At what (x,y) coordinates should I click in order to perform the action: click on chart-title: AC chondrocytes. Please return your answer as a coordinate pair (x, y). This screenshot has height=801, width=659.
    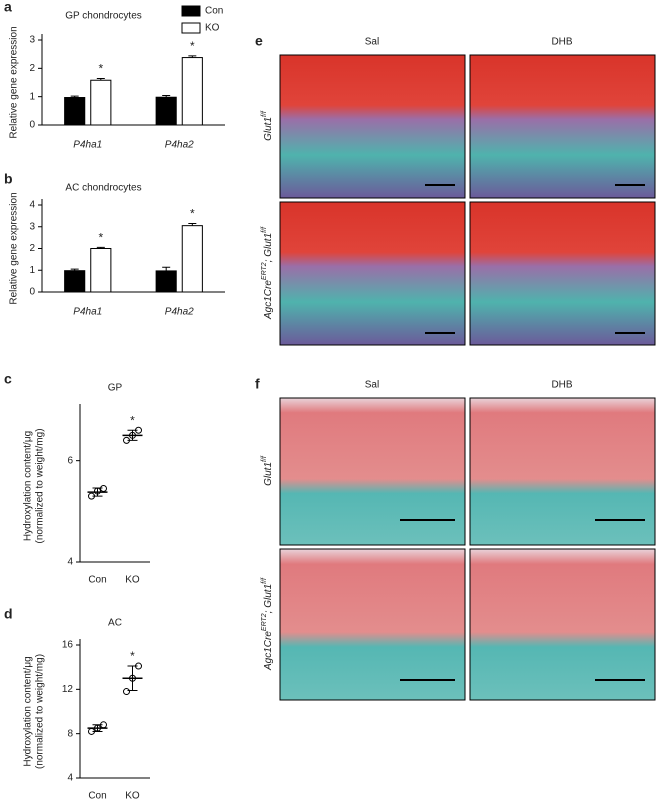
    Looking at the image, I should click on (103, 188).